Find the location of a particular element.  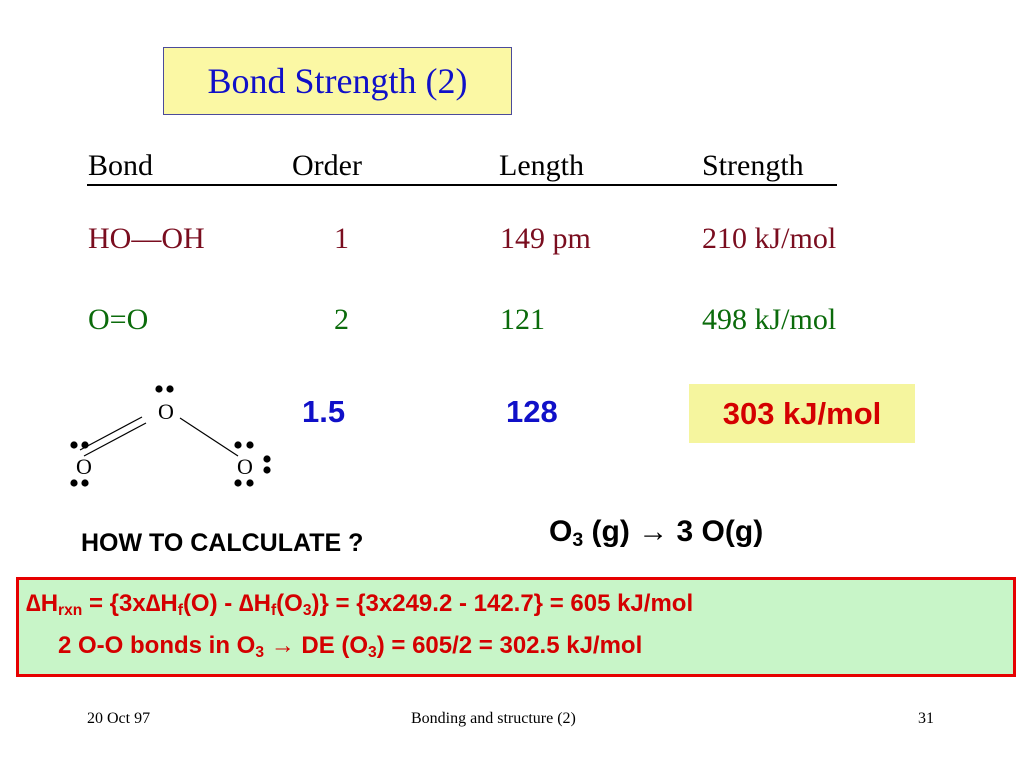

calc-eq-part: = {3x is located at coordinates (114, 603).